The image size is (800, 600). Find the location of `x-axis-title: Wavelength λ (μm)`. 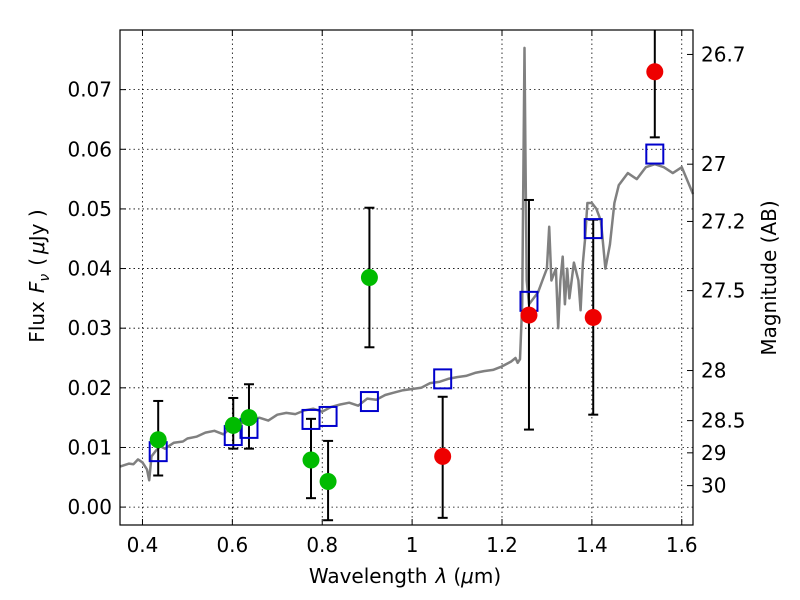

x-axis-title: Wavelength λ (μm) is located at coordinates (405, 576).